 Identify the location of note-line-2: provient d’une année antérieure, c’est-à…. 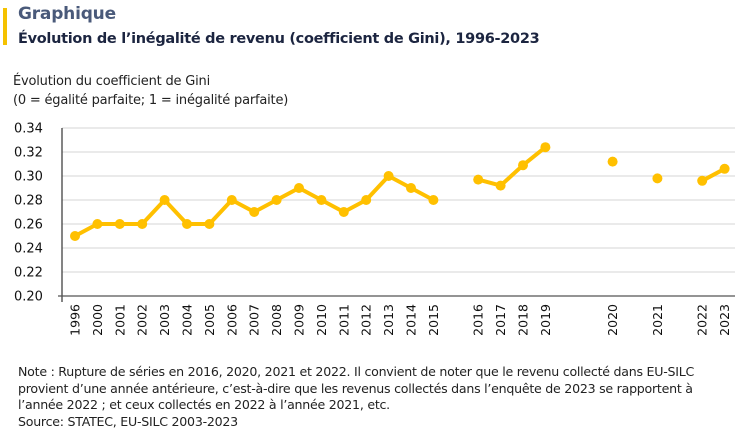
(355, 388).